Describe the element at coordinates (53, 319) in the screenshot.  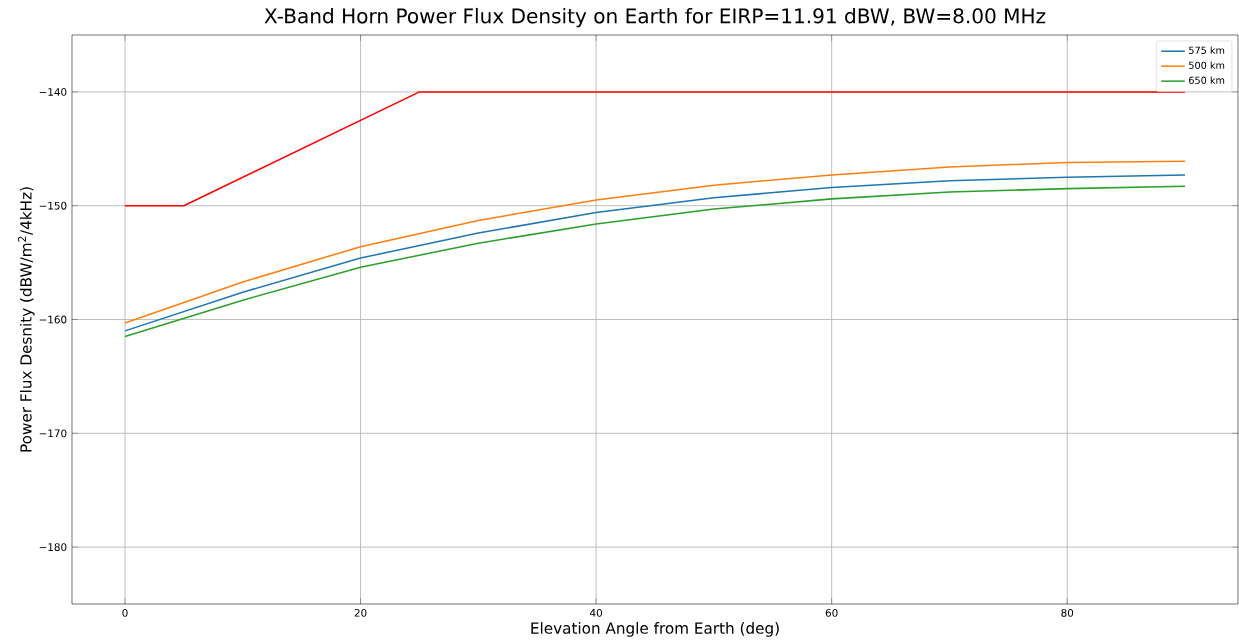
I see `y-tick-label: −160` at that location.